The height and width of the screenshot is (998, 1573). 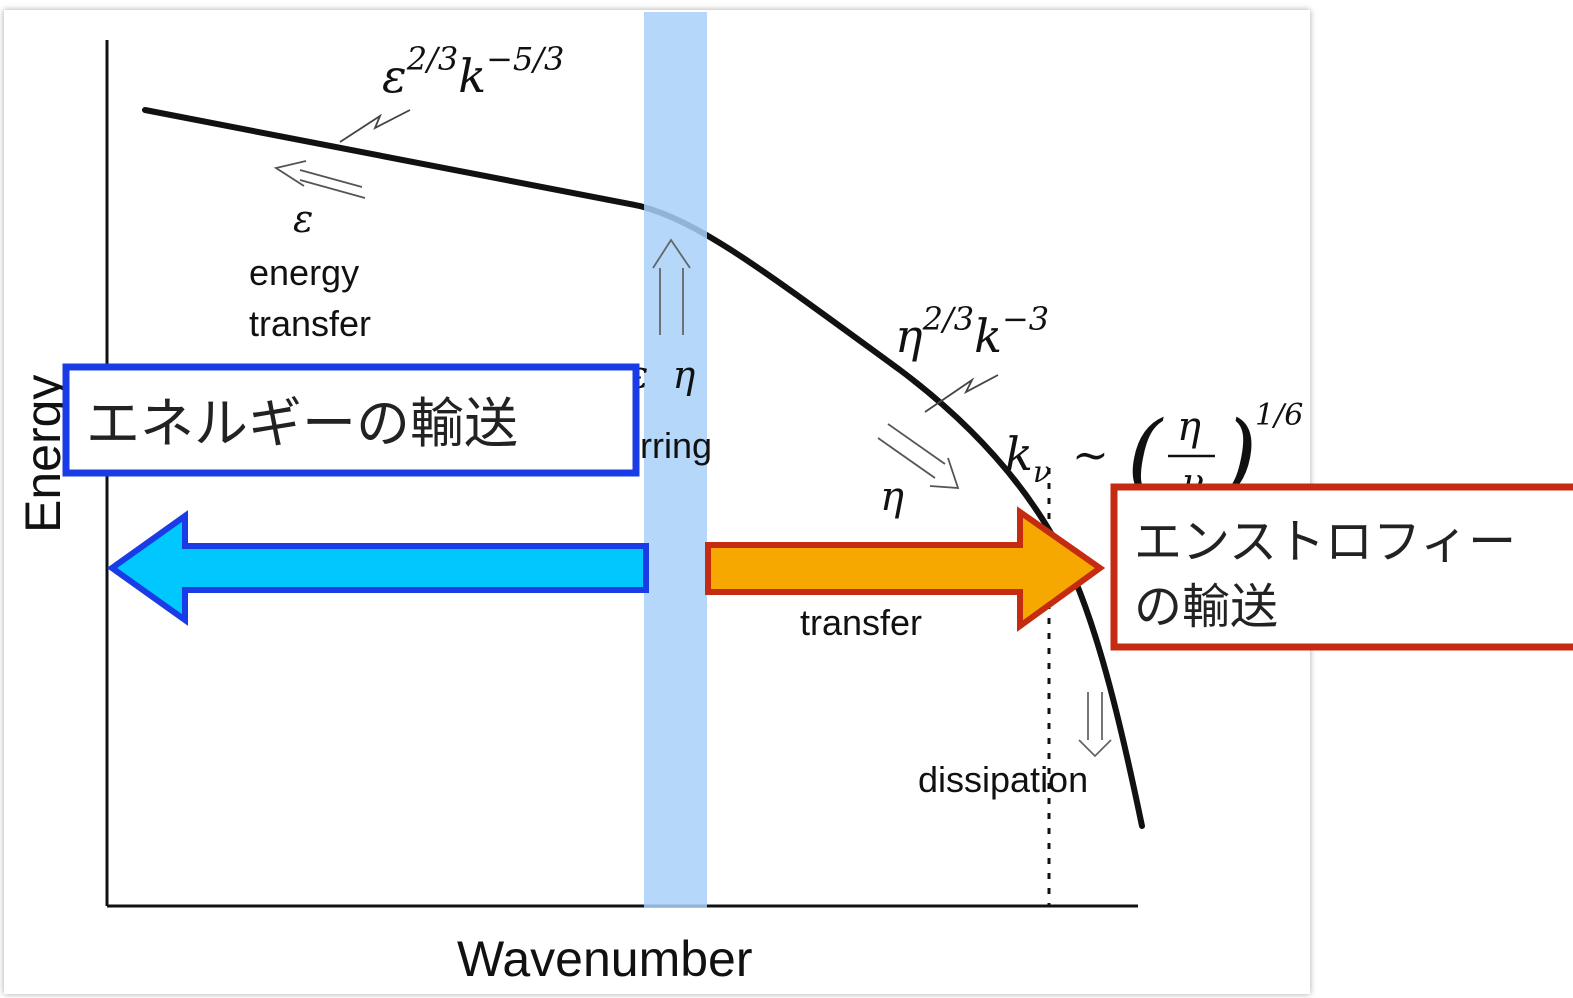 I want to click on enstrophy-cascade-slope-label: η2/3k−3, so click(x=972, y=331).